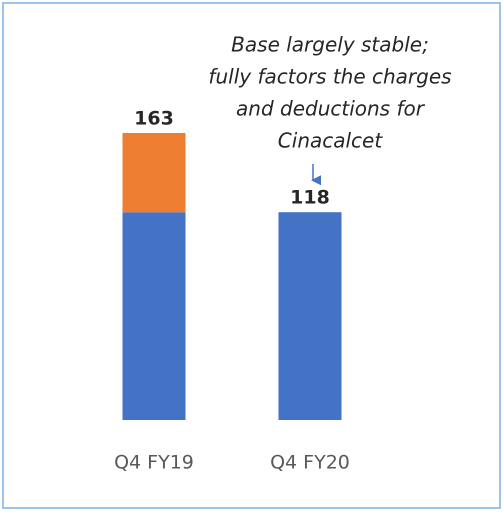 Image resolution: width=503 pixels, height=512 pixels. What do you see at coordinates (331, 109) in the screenshot?
I see `annotation: and deductions for` at bounding box center [331, 109].